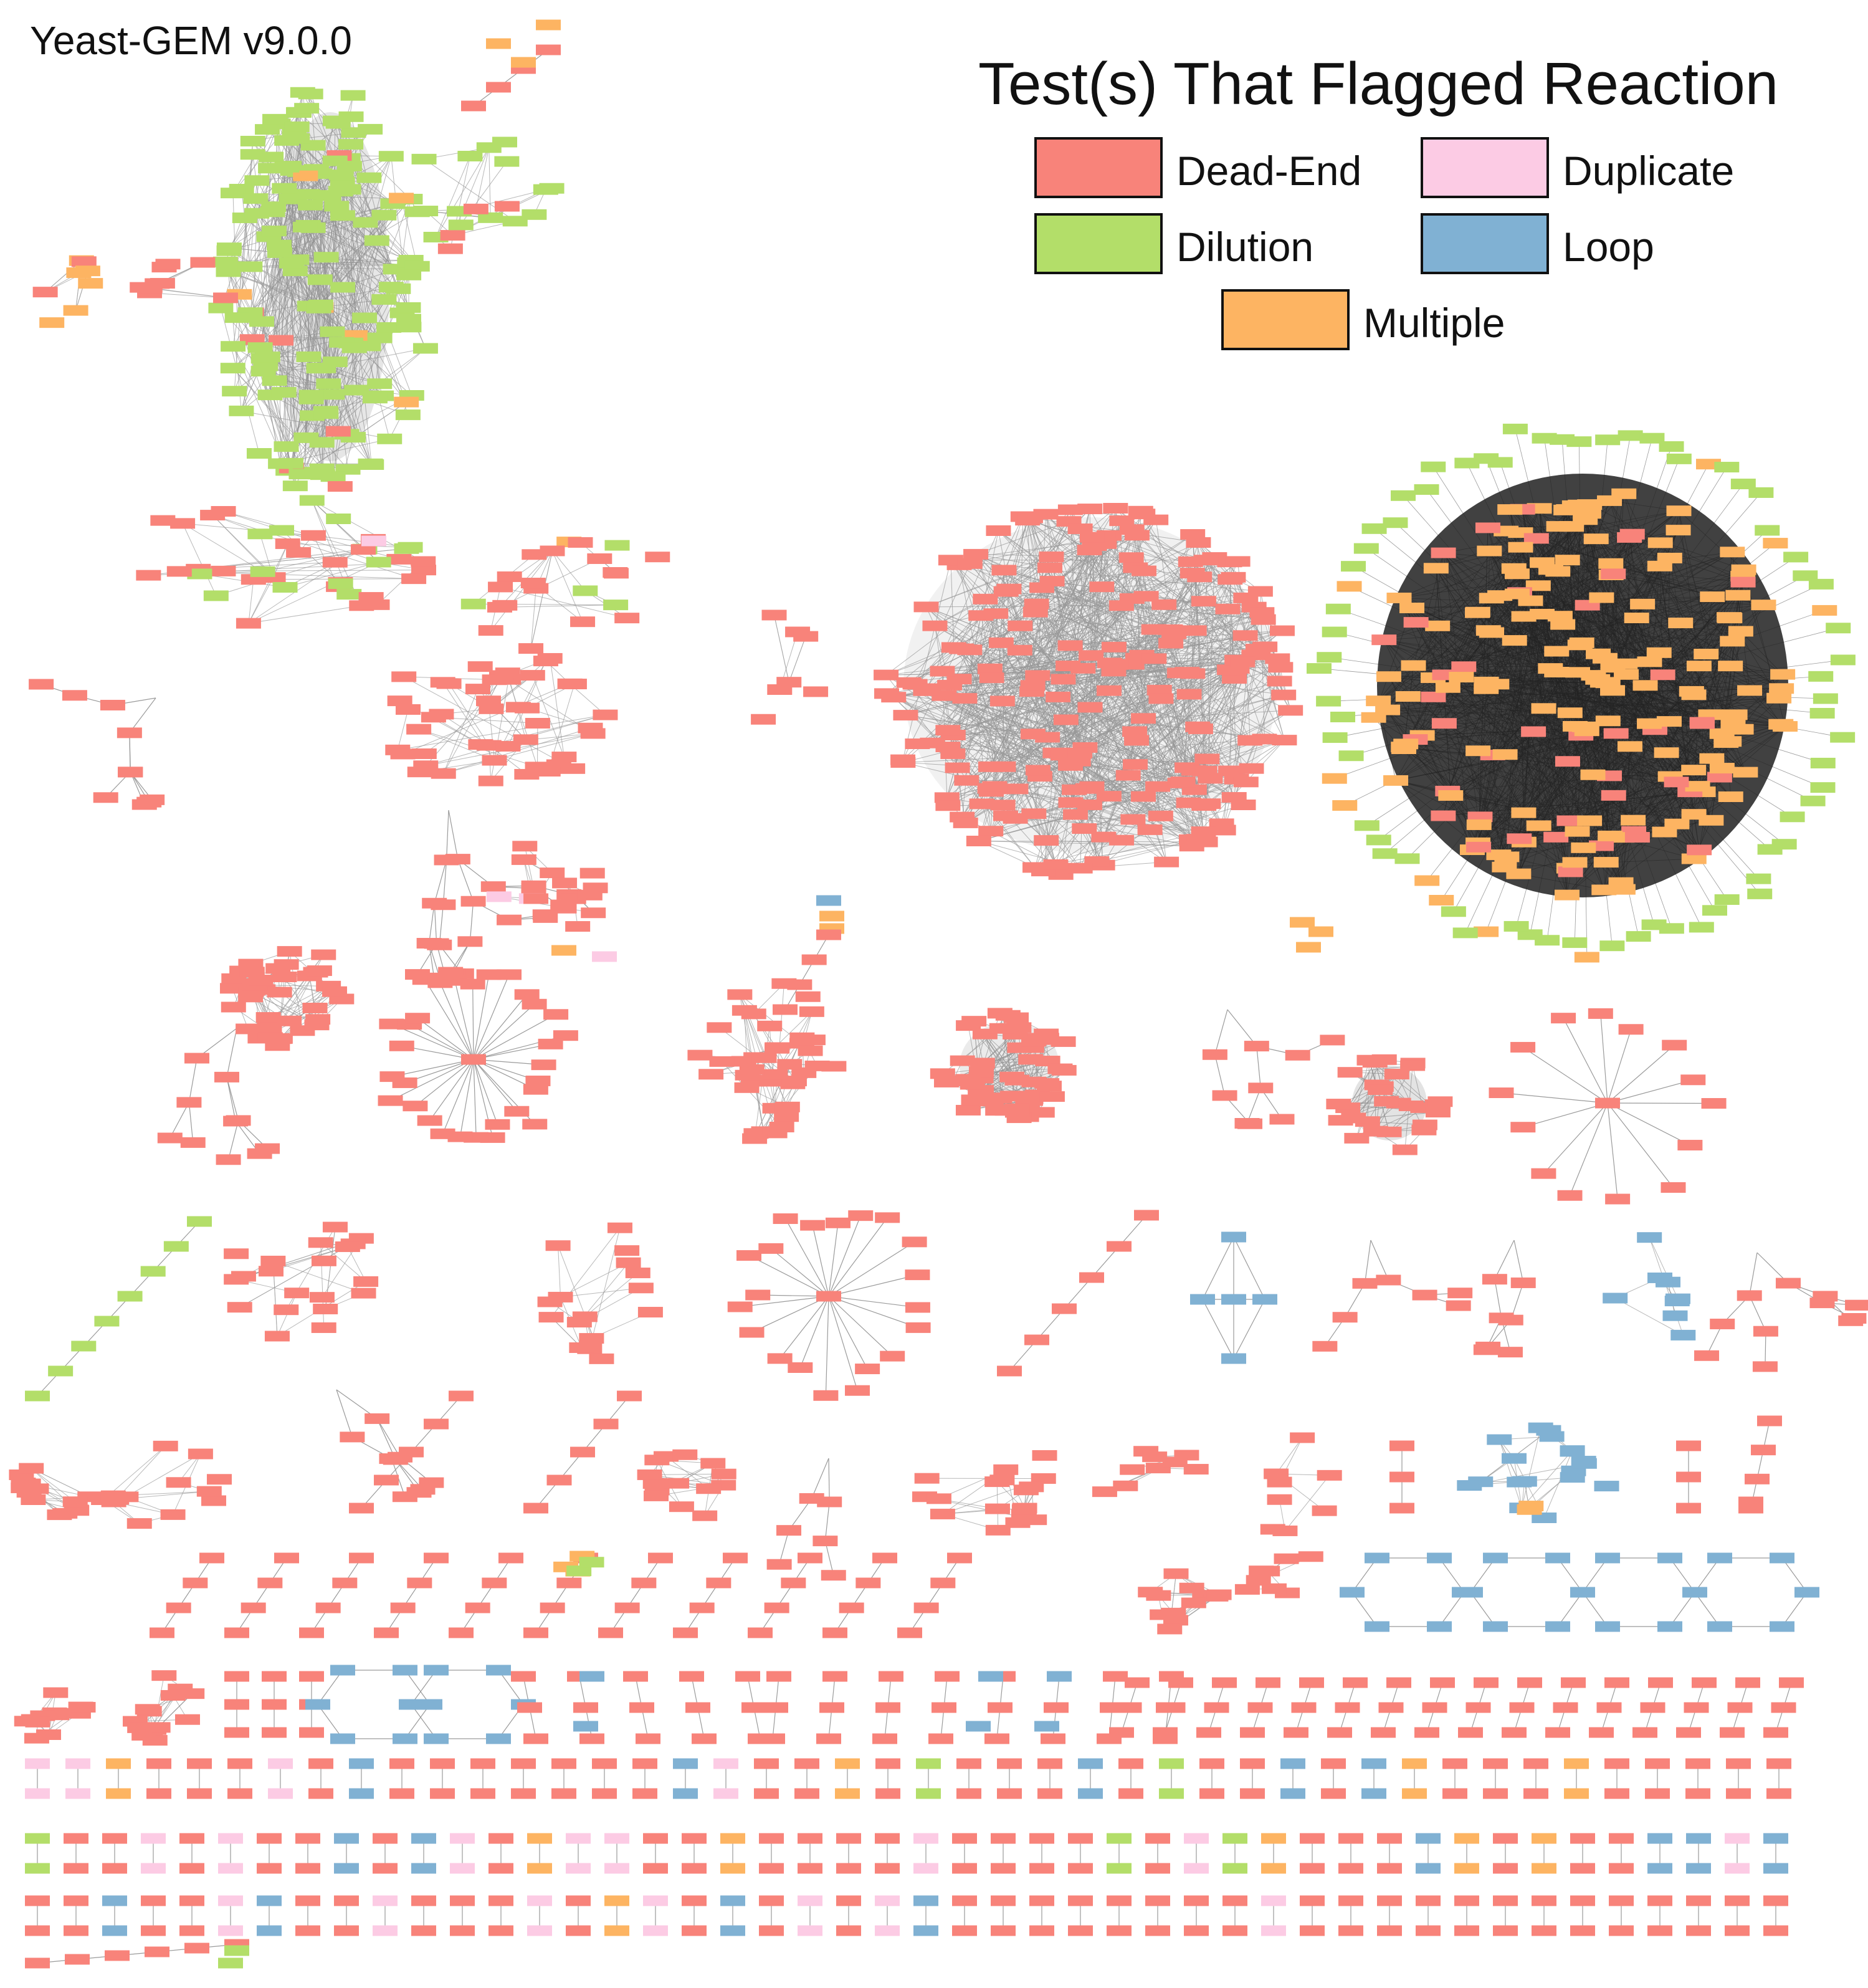 Image resolution: width=1868 pixels, height=1988 pixels. What do you see at coordinates (1485, 168) in the screenshot?
I see `legend-swatch-duplicate` at bounding box center [1485, 168].